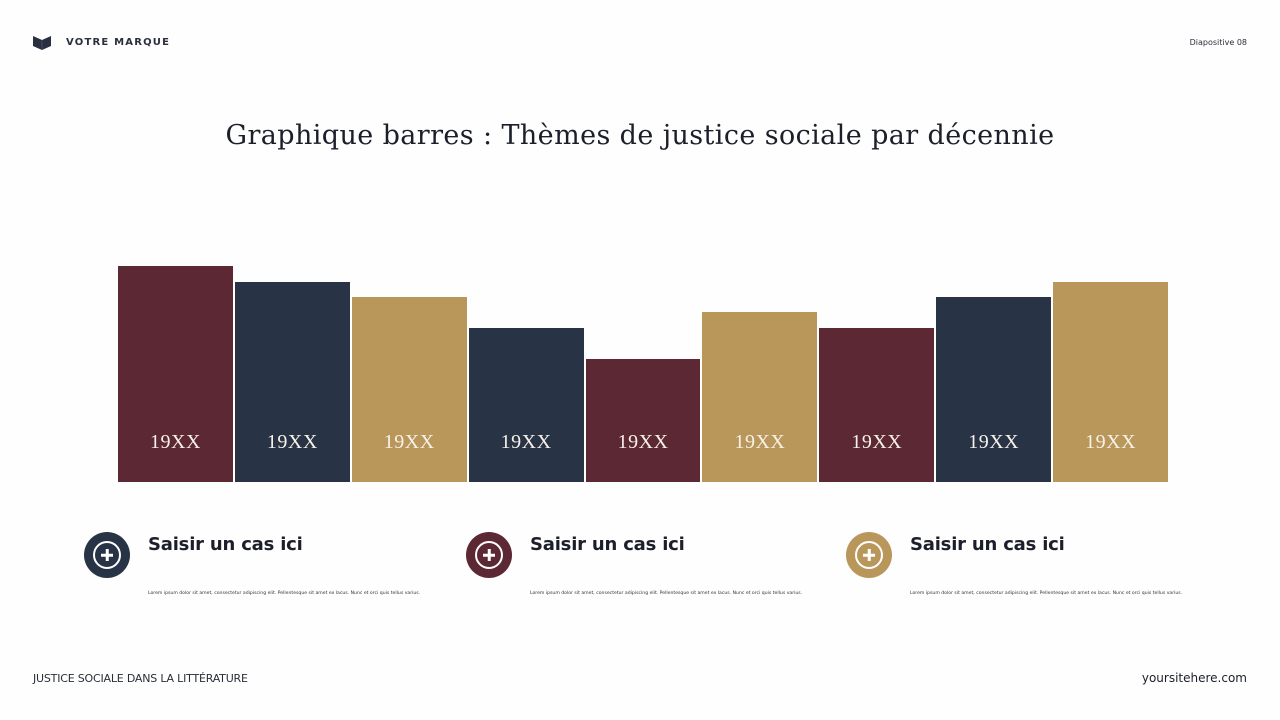 This screenshot has width=1280, height=720. What do you see at coordinates (1194, 678) in the screenshot?
I see `footer-website-link: yoursitehere.com` at bounding box center [1194, 678].